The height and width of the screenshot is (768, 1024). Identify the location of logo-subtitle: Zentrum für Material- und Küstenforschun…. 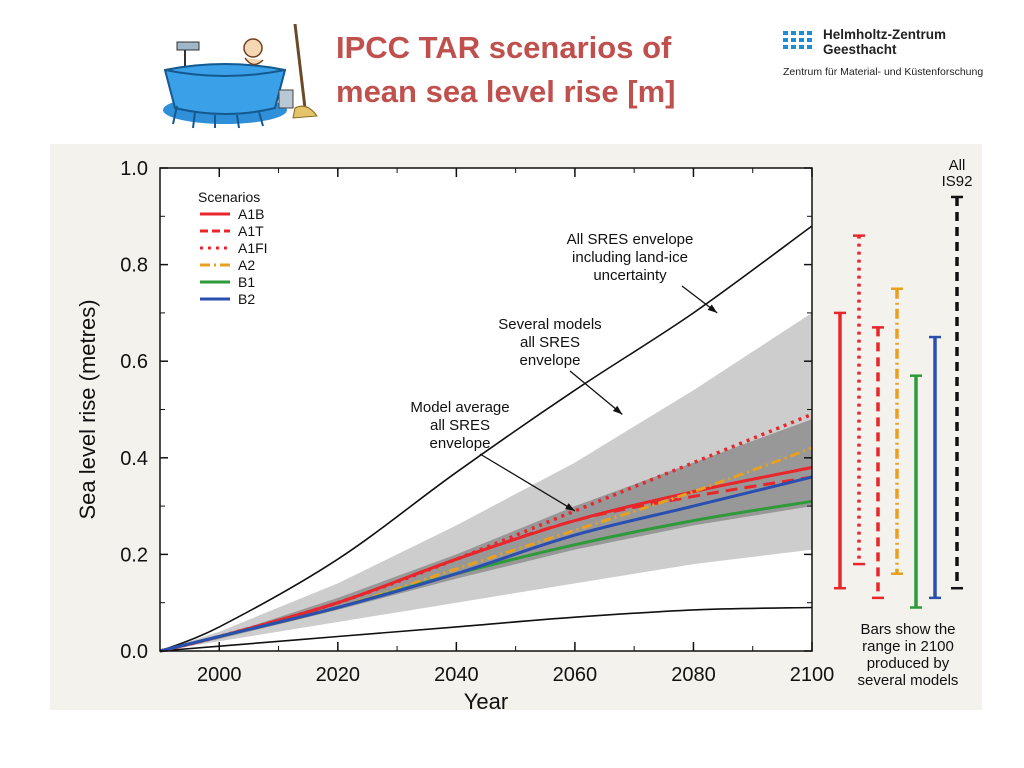
(883, 72).